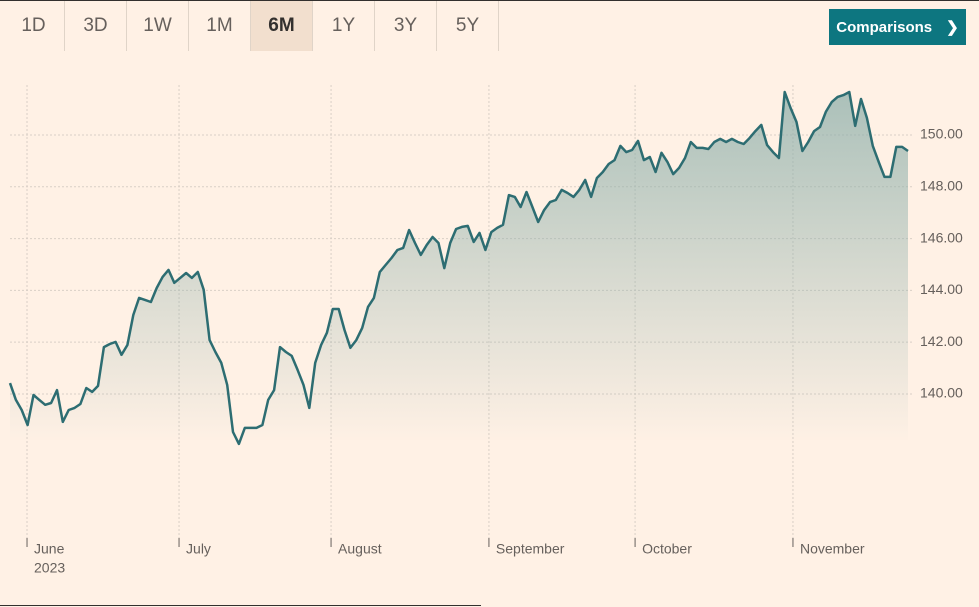 This screenshot has width=979, height=607. Describe the element at coordinates (941, 185) in the screenshot. I see `y-tick-label: 148.00` at that location.